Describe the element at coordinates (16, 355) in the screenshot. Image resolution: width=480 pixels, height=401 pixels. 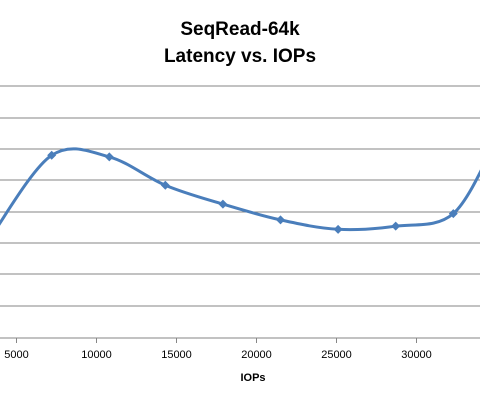
I see `x-tick-label: 5000` at that location.